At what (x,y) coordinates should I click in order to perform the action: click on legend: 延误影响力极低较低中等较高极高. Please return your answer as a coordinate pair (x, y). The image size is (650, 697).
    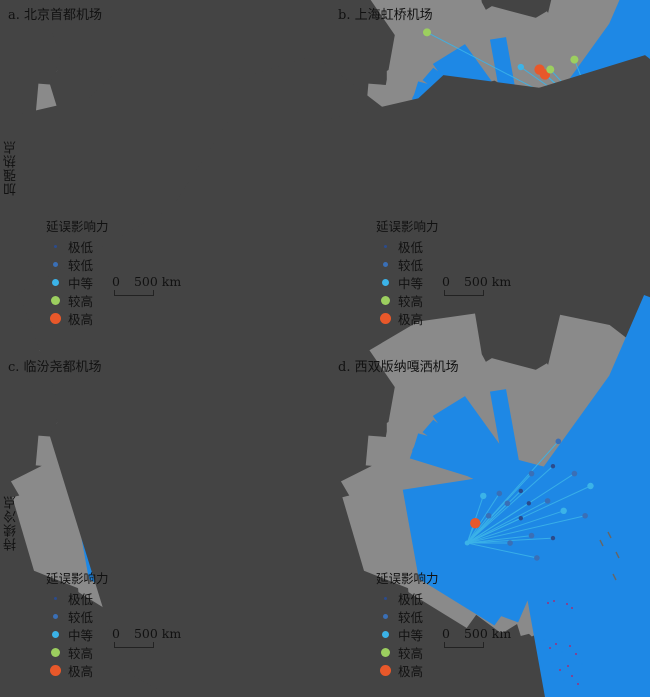
    Looking at the image, I should click on (77, 271).